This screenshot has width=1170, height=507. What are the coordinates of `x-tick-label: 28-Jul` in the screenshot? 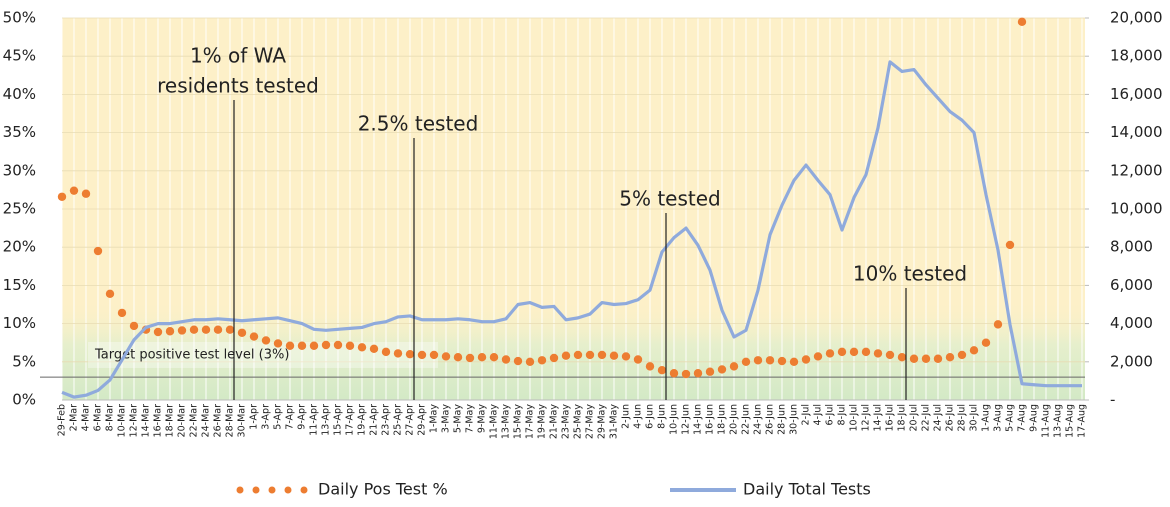 It's located at (962, 418).